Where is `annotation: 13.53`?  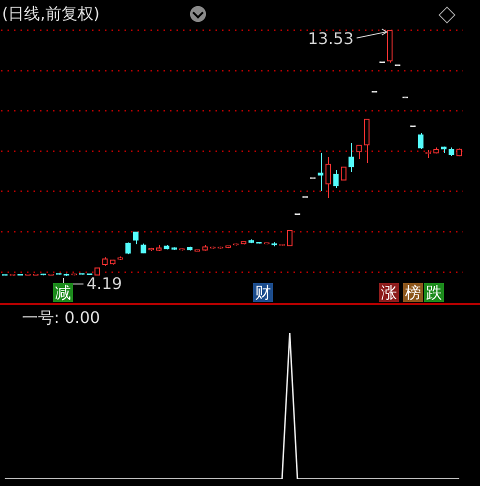
annotation: 13.53 is located at coordinates (331, 38).